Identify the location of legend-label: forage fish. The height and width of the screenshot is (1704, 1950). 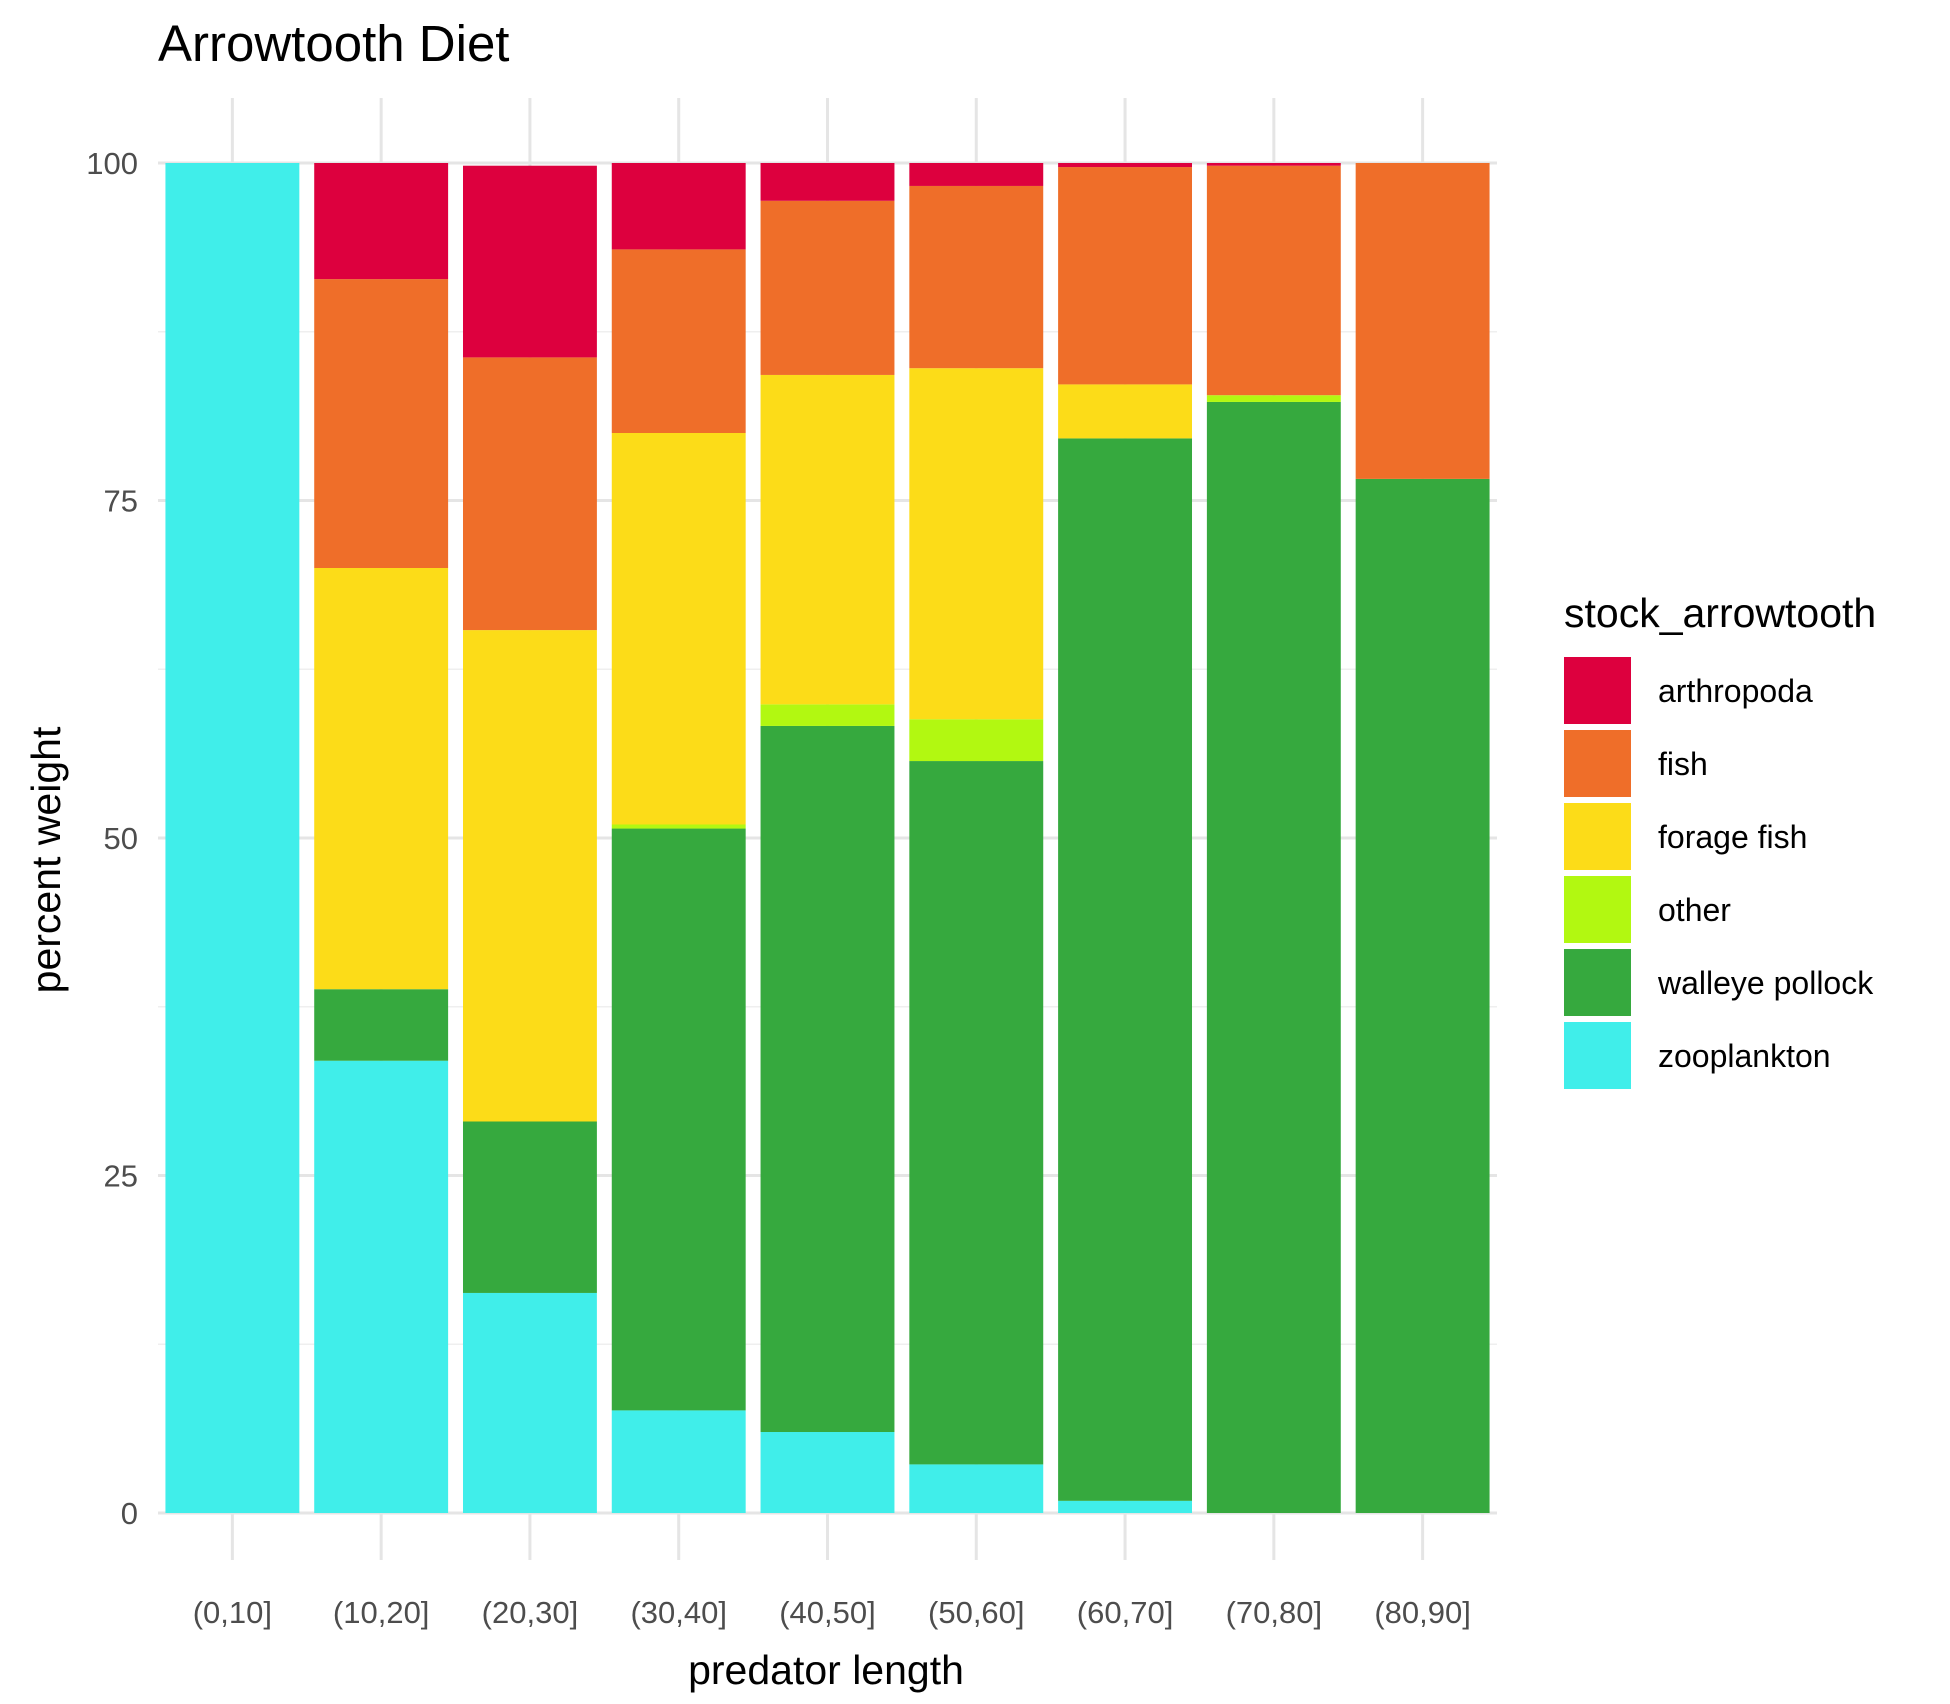
(1732, 837).